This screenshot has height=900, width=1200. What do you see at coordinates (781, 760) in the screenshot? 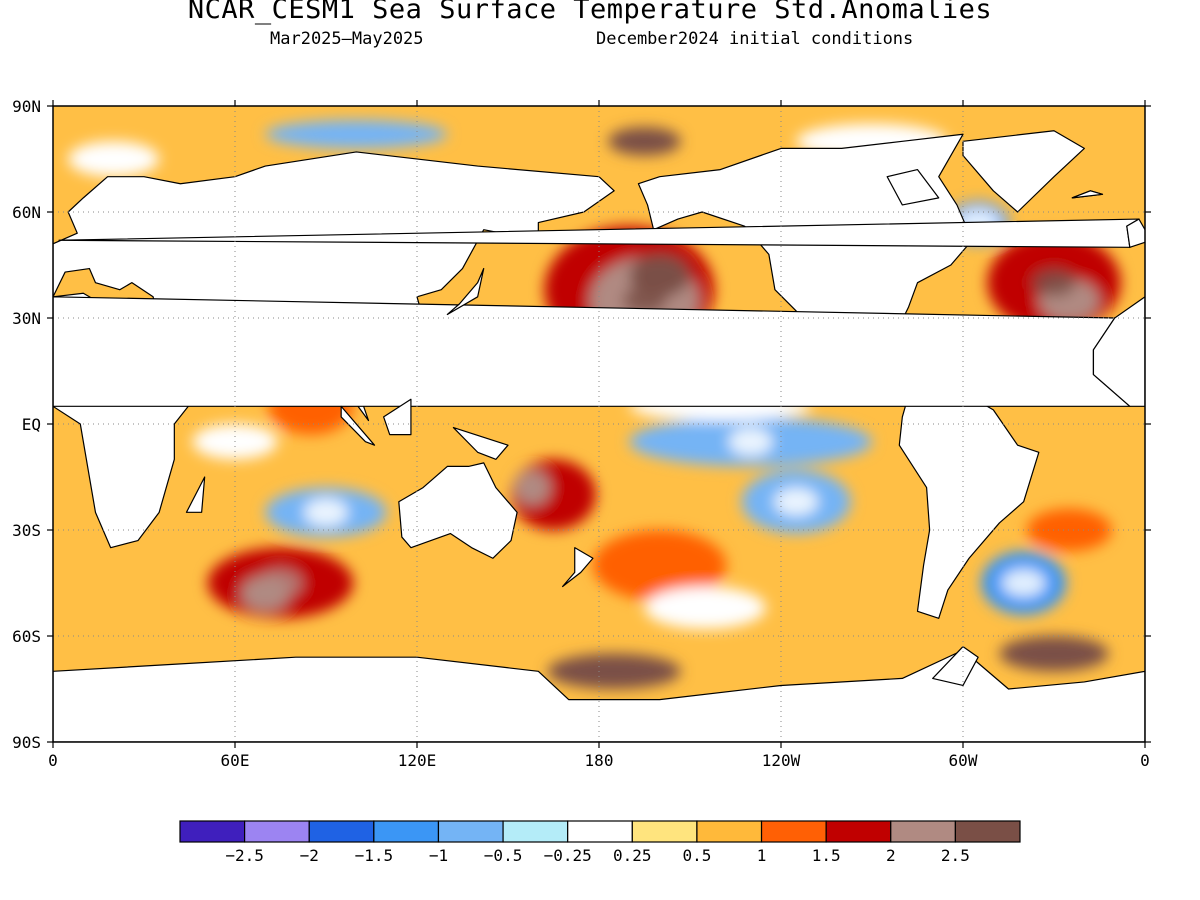
I see `lon-tick-label: 120W` at bounding box center [781, 760].